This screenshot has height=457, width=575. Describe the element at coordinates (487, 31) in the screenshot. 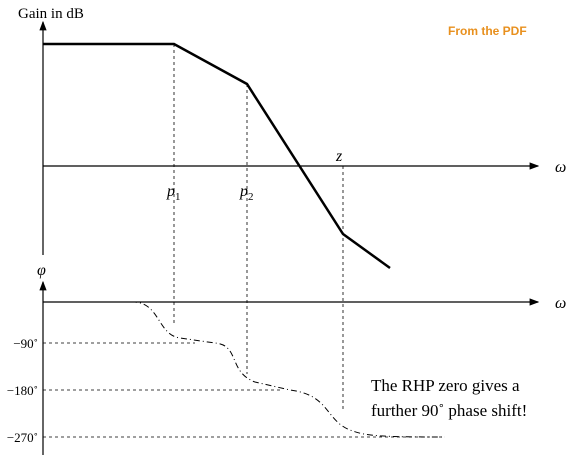

I see `source-note: From the PDF` at that location.